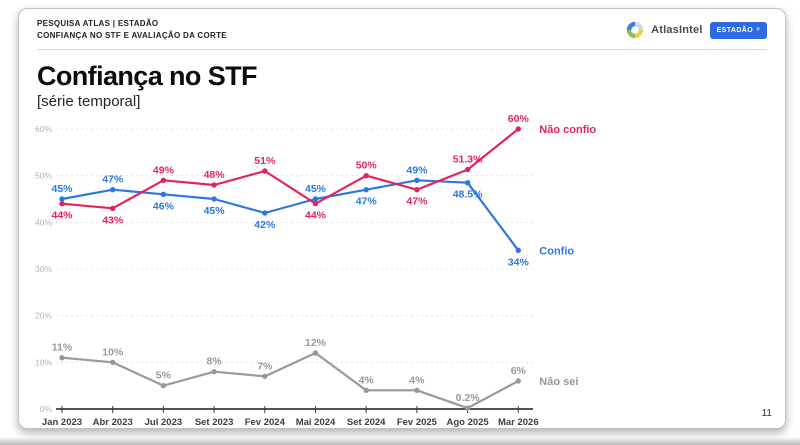 The width and height of the screenshot is (800, 445). What do you see at coordinates (113, 220) in the screenshot?
I see `svg-text: 43%` at bounding box center [113, 220].